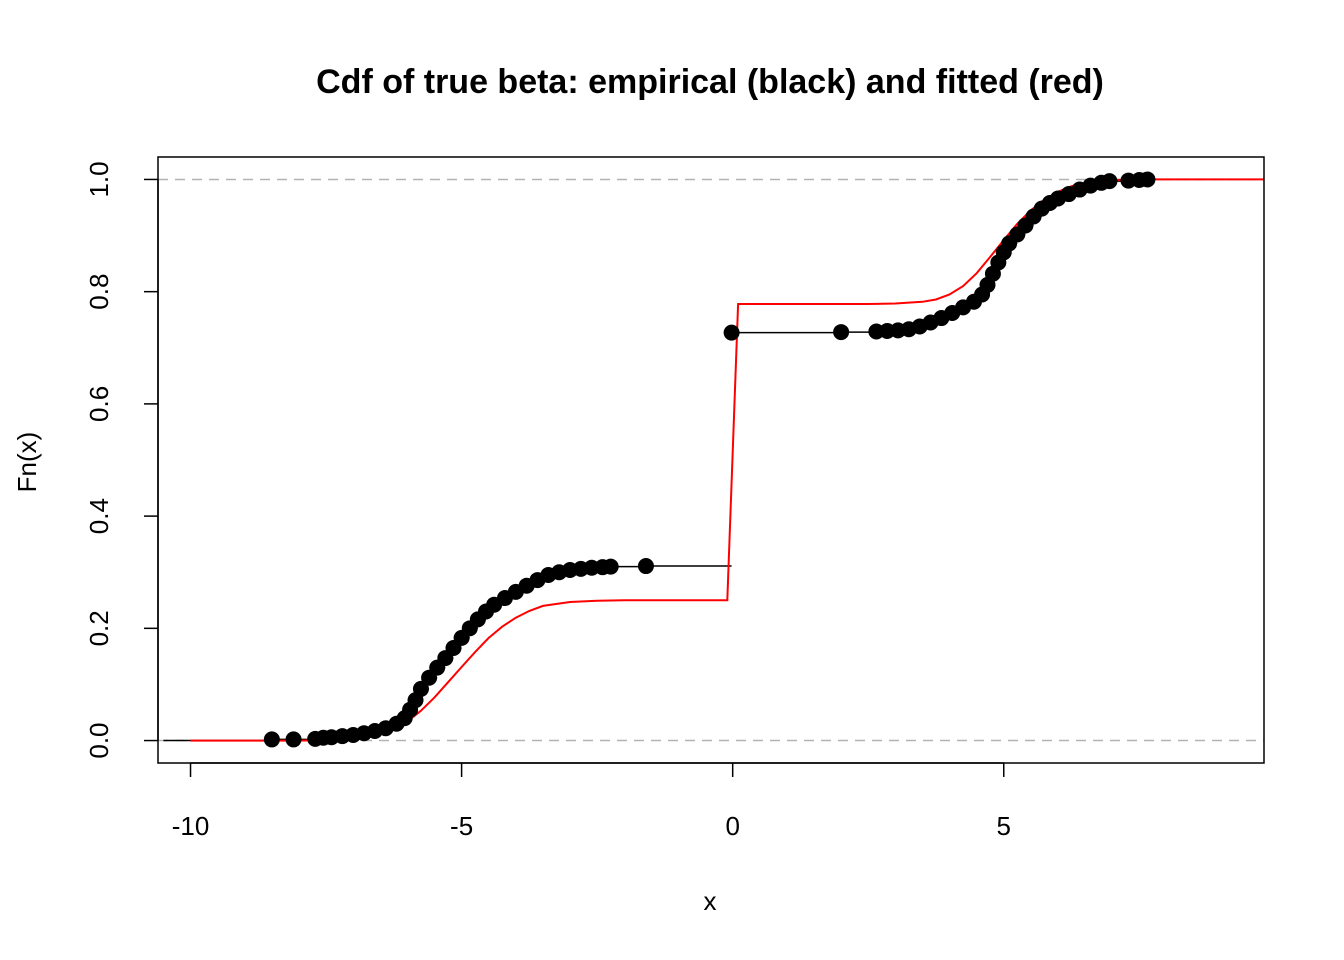  Describe the element at coordinates (99, 179) in the screenshot. I see `y-tick-label: 1.0` at that location.